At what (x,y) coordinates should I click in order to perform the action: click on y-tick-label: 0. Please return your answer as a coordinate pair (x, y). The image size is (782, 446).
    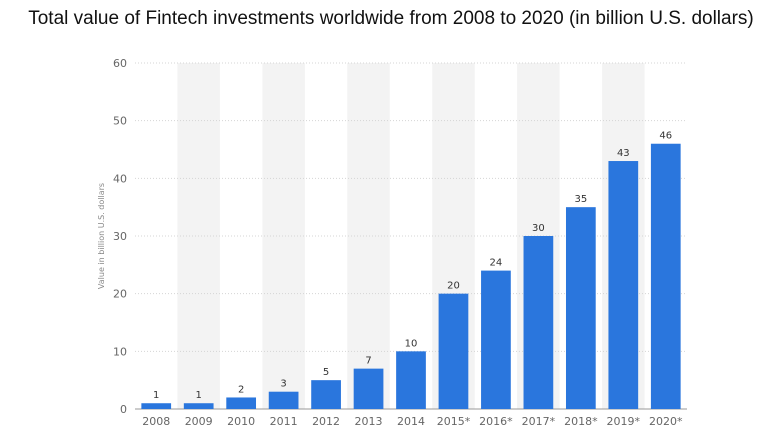
    Looking at the image, I should click on (123, 409).